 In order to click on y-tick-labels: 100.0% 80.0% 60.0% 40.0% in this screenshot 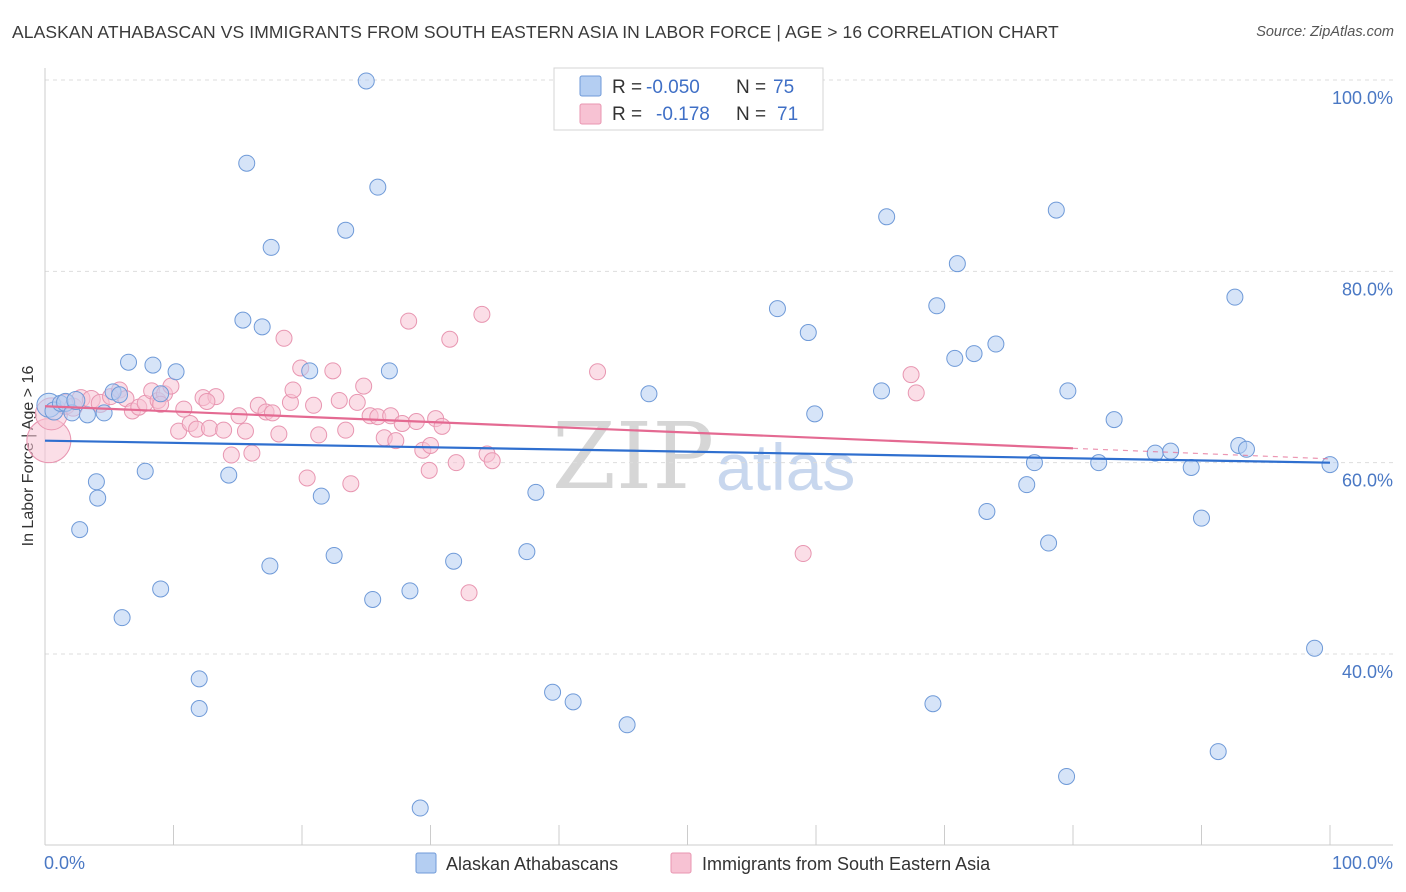, I will do `click(1362, 385)`.